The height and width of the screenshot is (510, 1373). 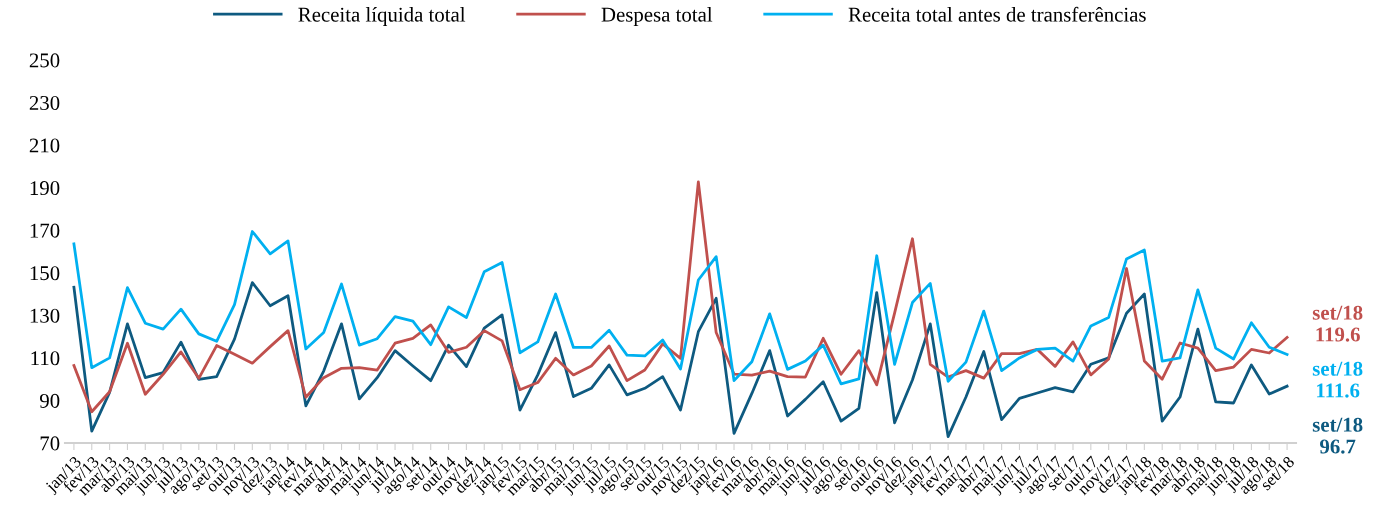 I want to click on legend-label: Receita líquida total, so click(x=382, y=16).